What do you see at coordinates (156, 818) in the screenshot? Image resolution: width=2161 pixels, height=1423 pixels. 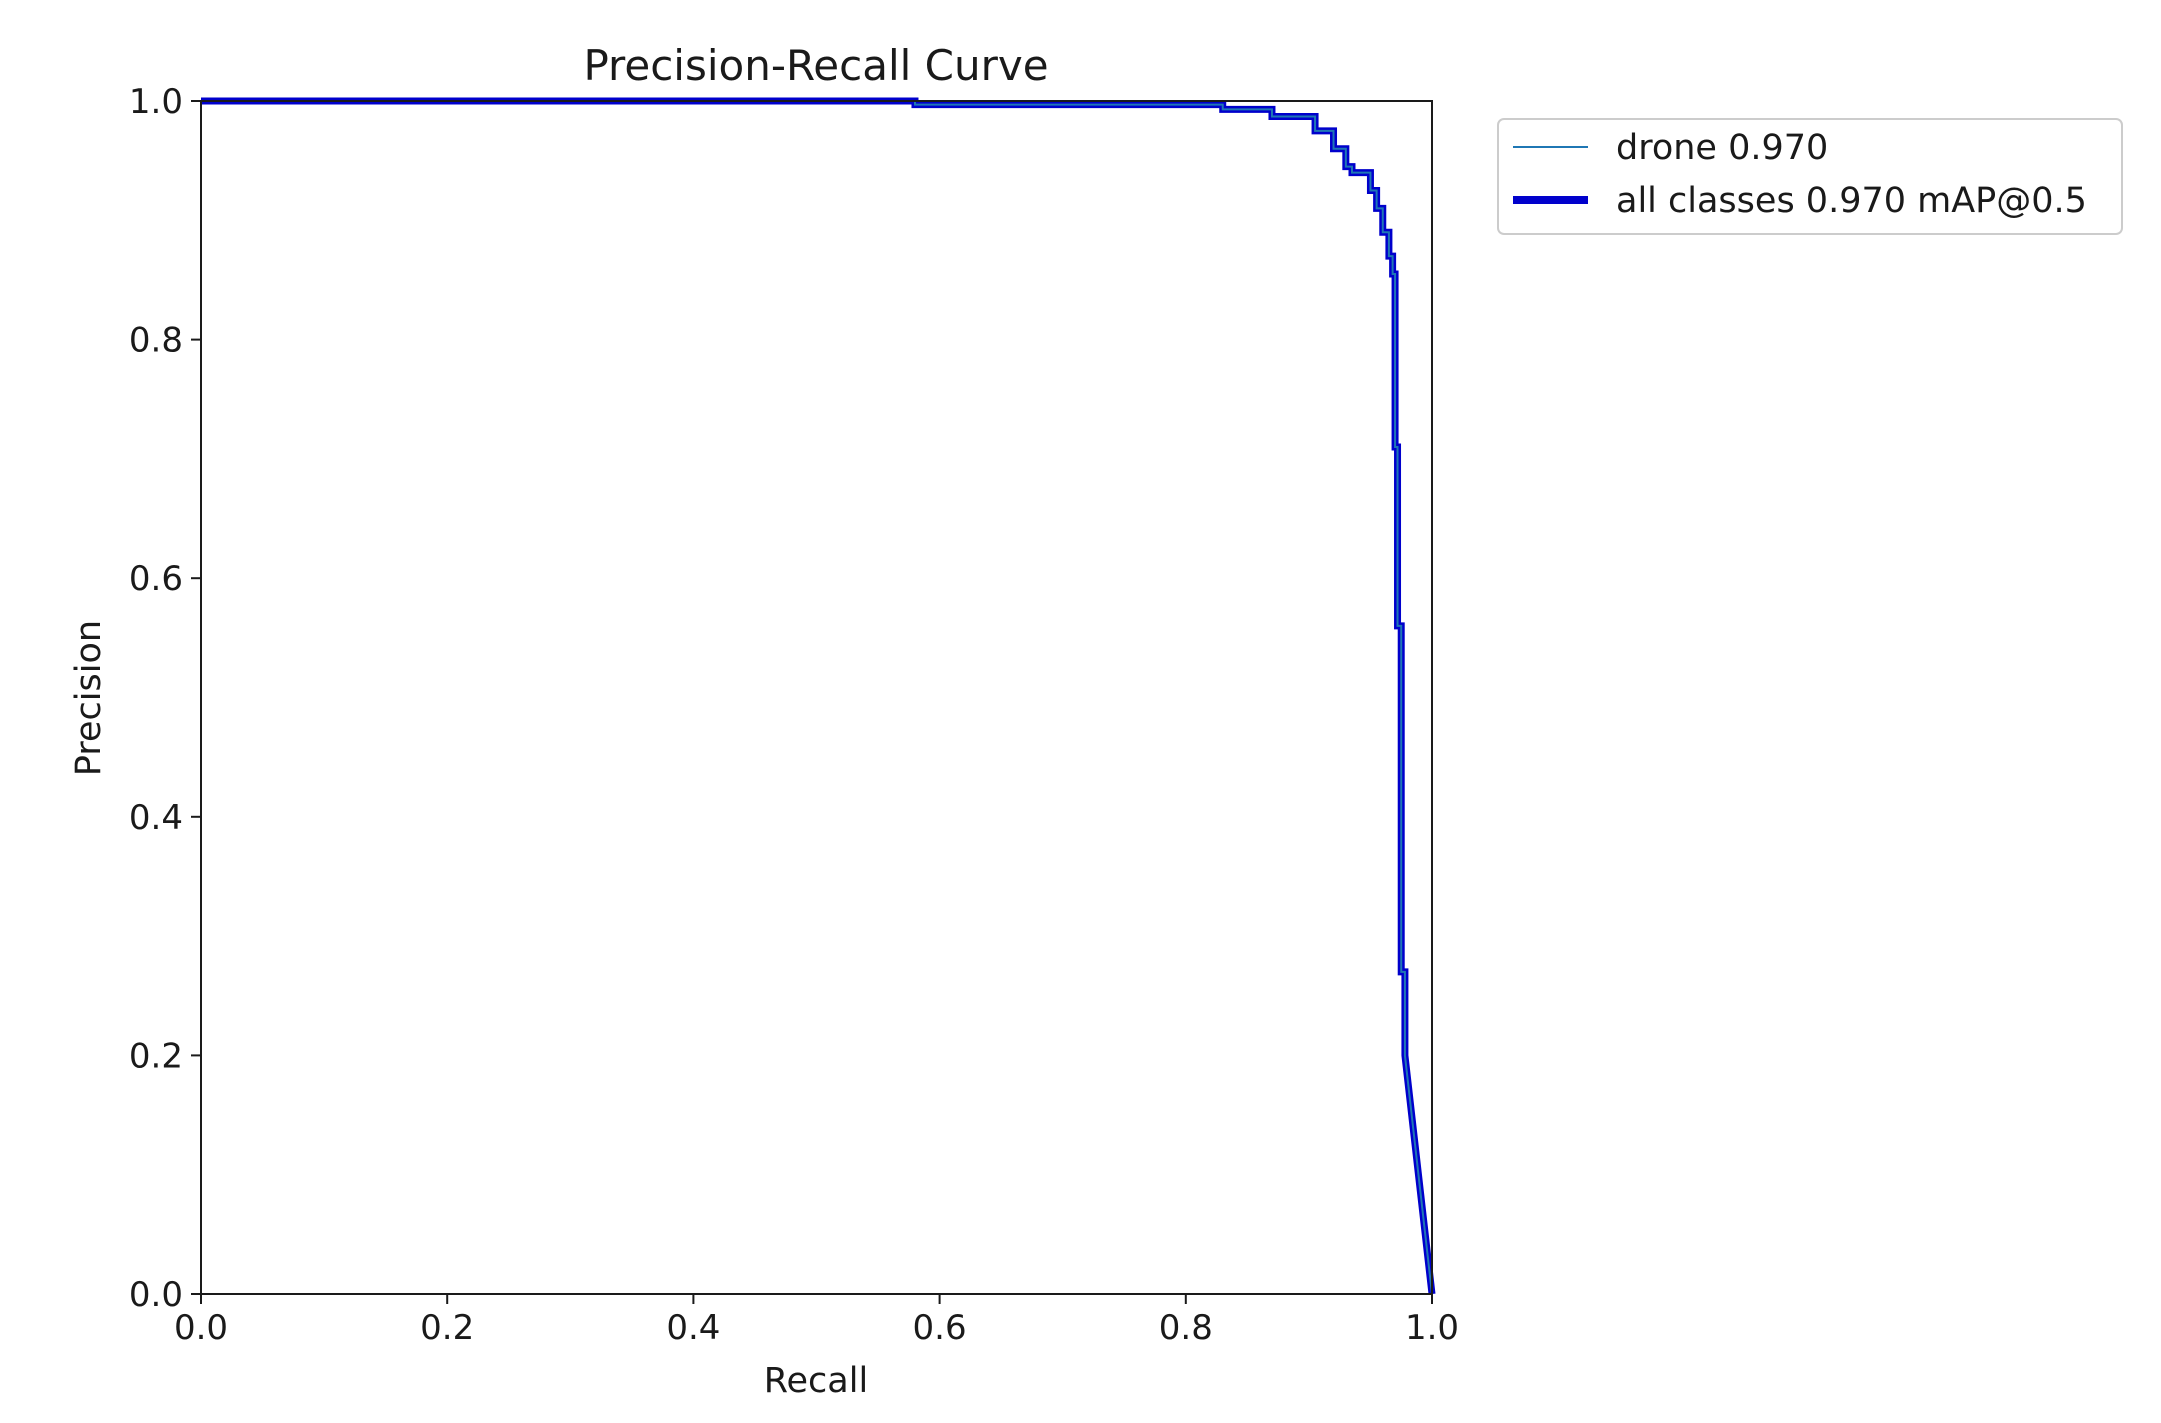 I see `y-tick-label: 0.4` at bounding box center [156, 818].